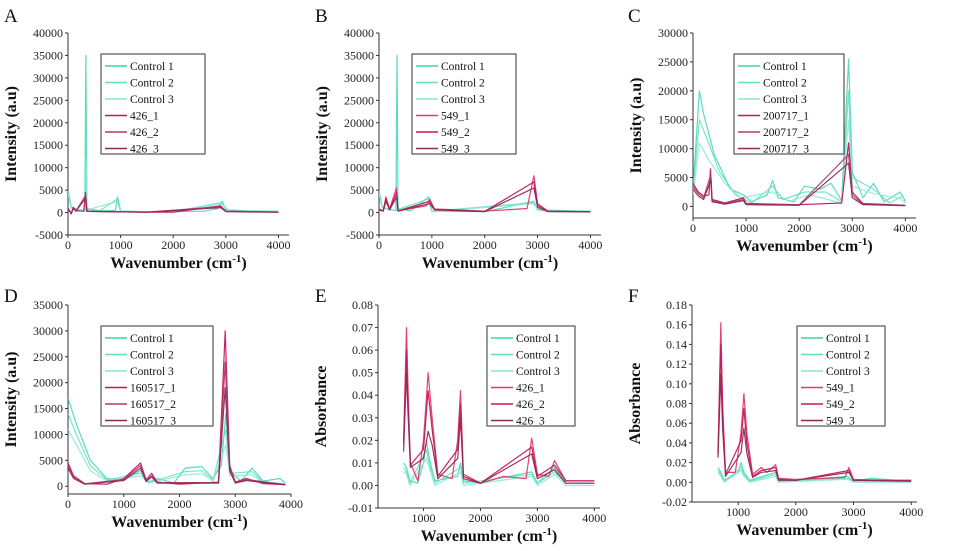 Image resolution: width=953 pixels, height=551 pixels. What do you see at coordinates (786, 150) in the screenshot?
I see `legend-label: 200717_3` at bounding box center [786, 150].